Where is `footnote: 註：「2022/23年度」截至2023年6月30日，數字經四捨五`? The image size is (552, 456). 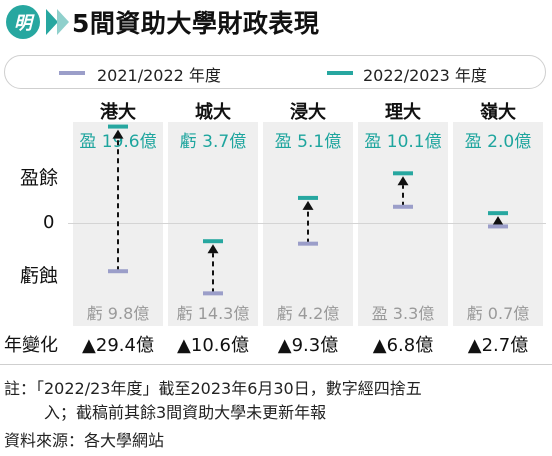 footnote: 註：「2022/23年度」截至2023年6月30日，數字經四捨五 is located at coordinates (213, 388).